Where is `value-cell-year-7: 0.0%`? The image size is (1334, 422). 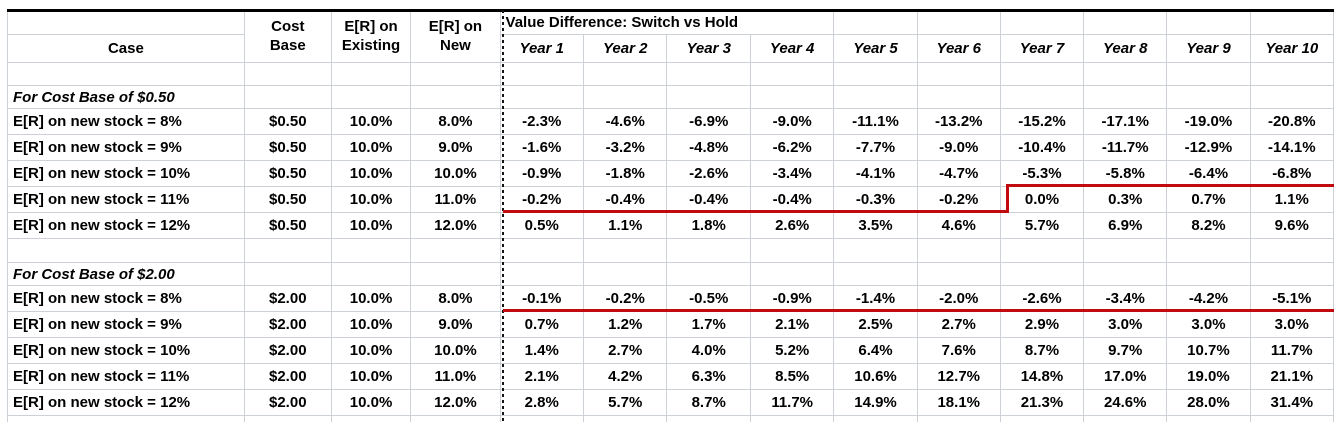 value-cell-year-7: 0.0% is located at coordinates (1042, 199).